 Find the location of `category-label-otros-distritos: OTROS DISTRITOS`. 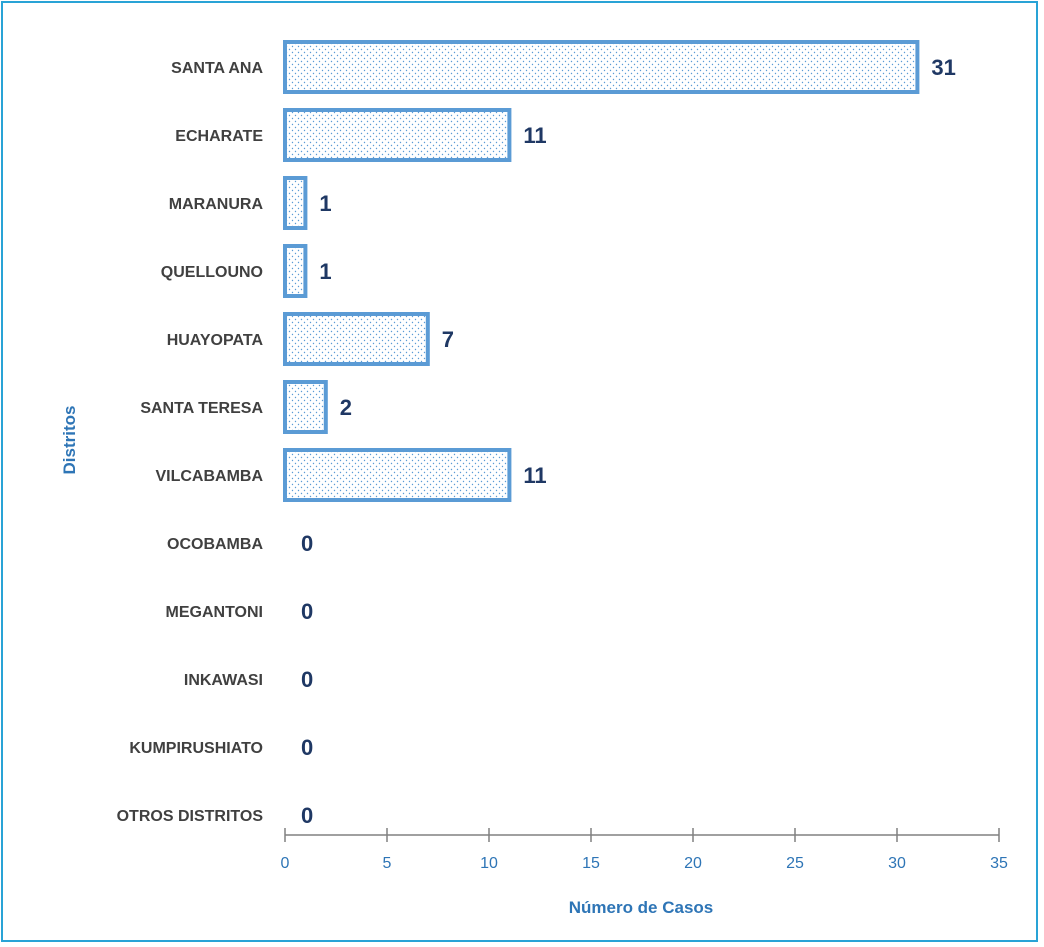

category-label-otros-distritos: OTROS DISTRITOS is located at coordinates (190, 816).